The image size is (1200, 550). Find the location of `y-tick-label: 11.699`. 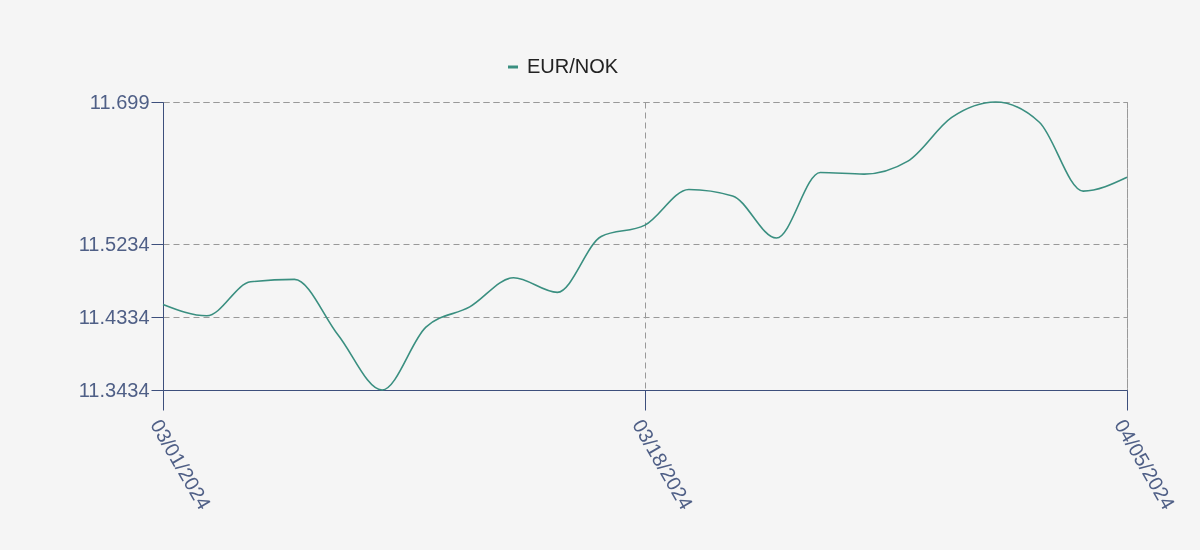

y-tick-label: 11.699 is located at coordinates (119, 101).